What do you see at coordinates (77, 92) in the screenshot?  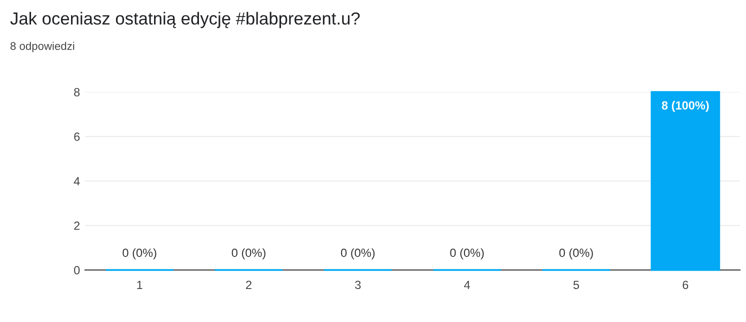 I see `y-tick-label: 8` at bounding box center [77, 92].